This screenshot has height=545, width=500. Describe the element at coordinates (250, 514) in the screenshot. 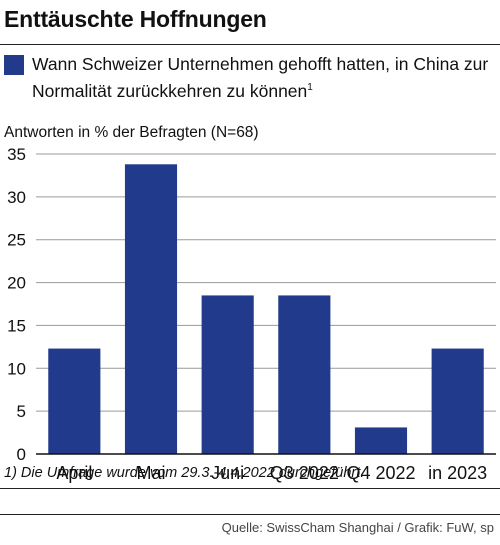

I see `source-divider` at that location.